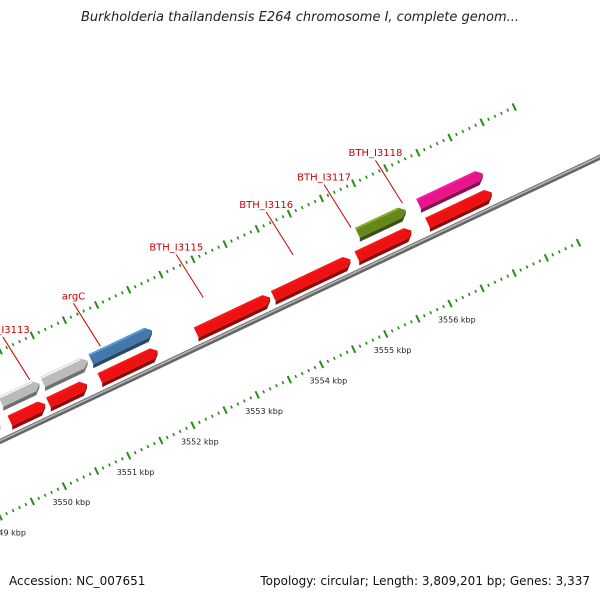 This screenshot has height=600, width=600. What do you see at coordinates (324, 178) in the screenshot?
I see `gene-label: BTH_I3117` at bounding box center [324, 178].